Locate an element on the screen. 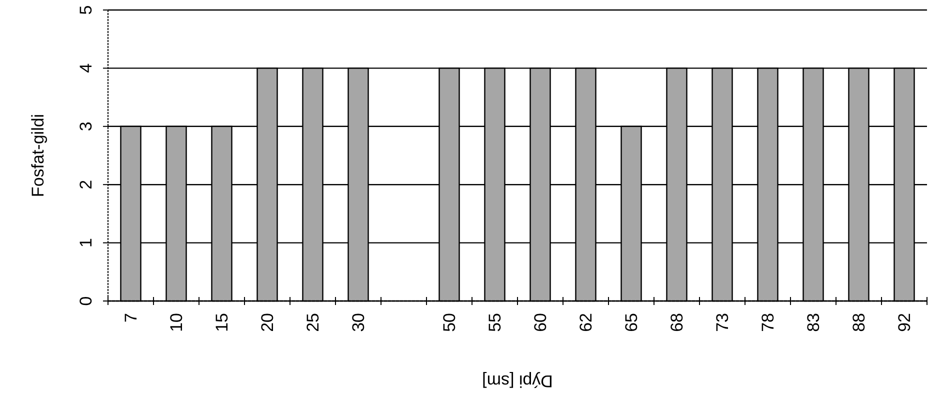 This screenshot has height=403, width=935. x-tick-label: 73 is located at coordinates (722, 322).